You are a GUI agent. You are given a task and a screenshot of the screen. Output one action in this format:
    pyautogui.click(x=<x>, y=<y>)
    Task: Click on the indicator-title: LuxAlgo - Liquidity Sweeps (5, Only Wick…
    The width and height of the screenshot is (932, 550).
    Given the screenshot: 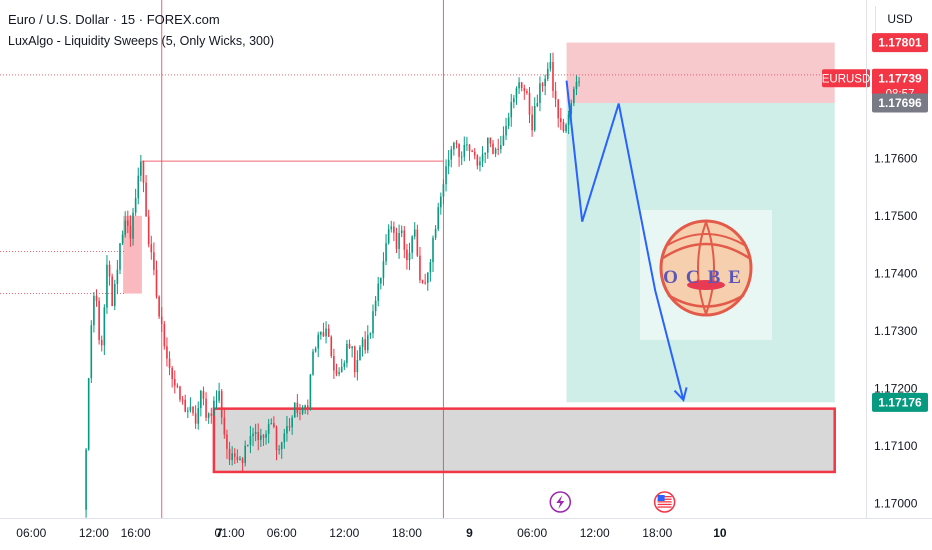 What is the action you would take?
    pyautogui.click(x=141, y=41)
    